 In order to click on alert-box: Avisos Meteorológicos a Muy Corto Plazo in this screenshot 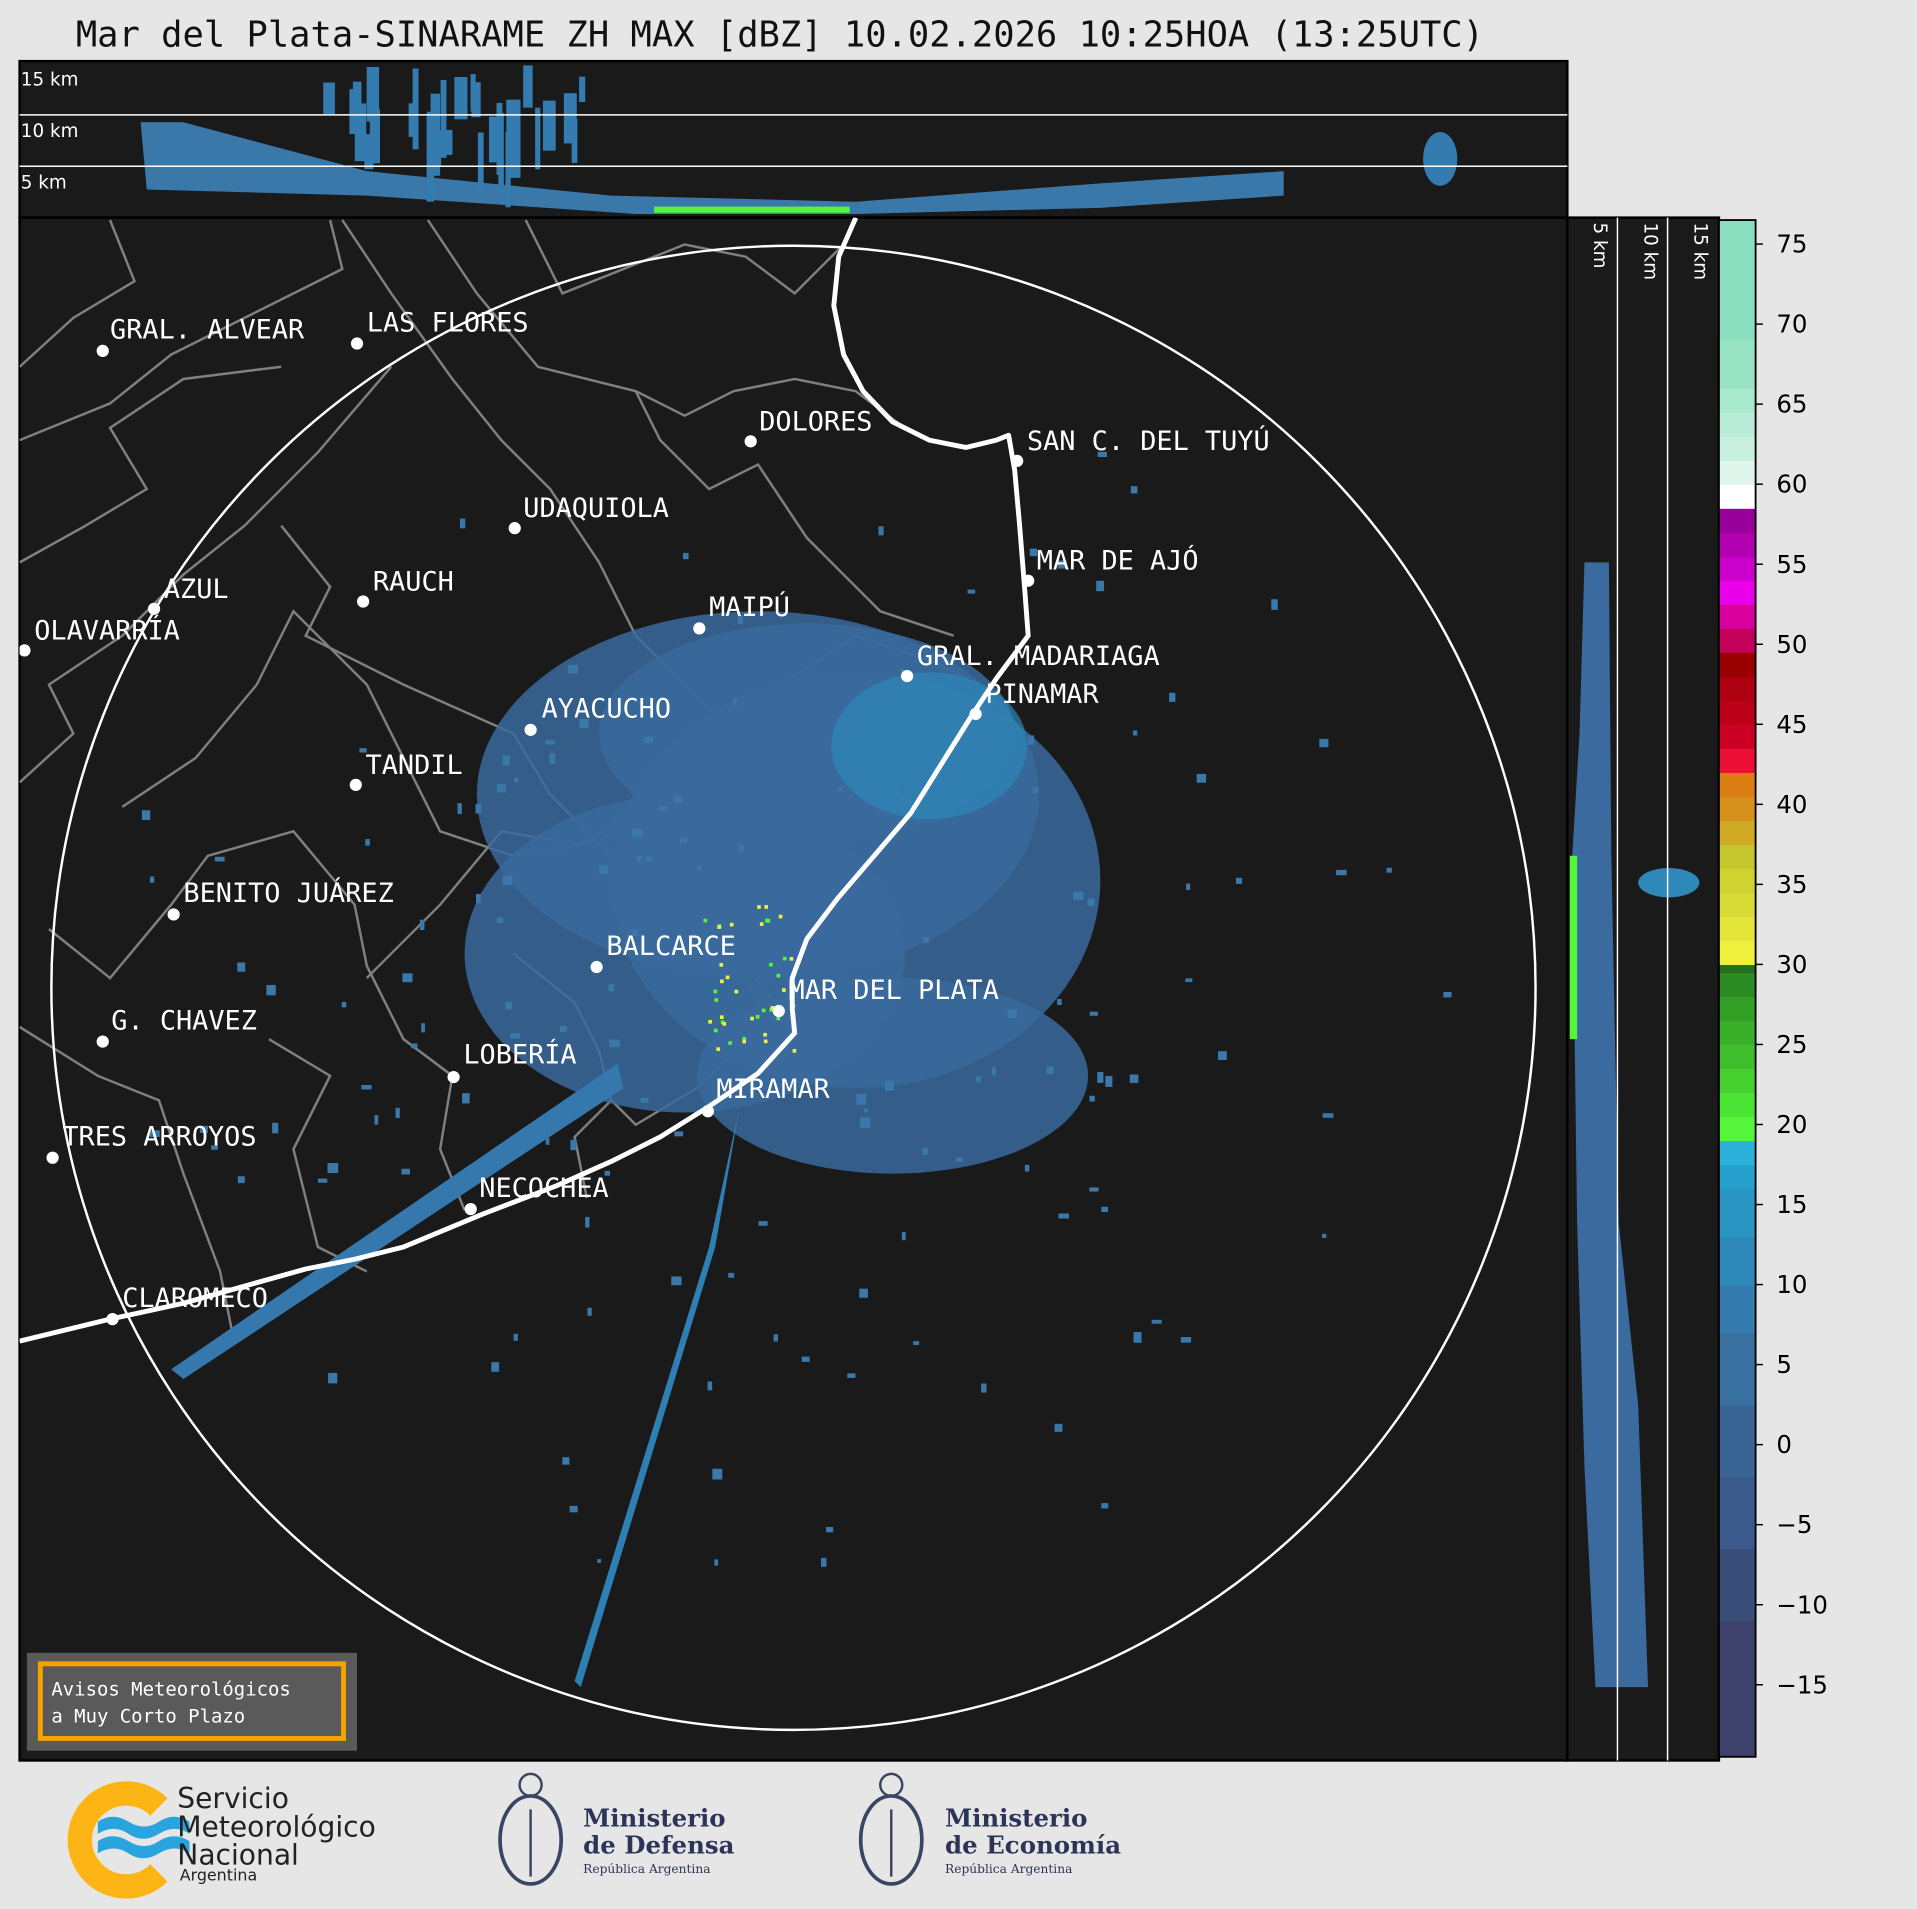, I will do `click(192, 1701)`.